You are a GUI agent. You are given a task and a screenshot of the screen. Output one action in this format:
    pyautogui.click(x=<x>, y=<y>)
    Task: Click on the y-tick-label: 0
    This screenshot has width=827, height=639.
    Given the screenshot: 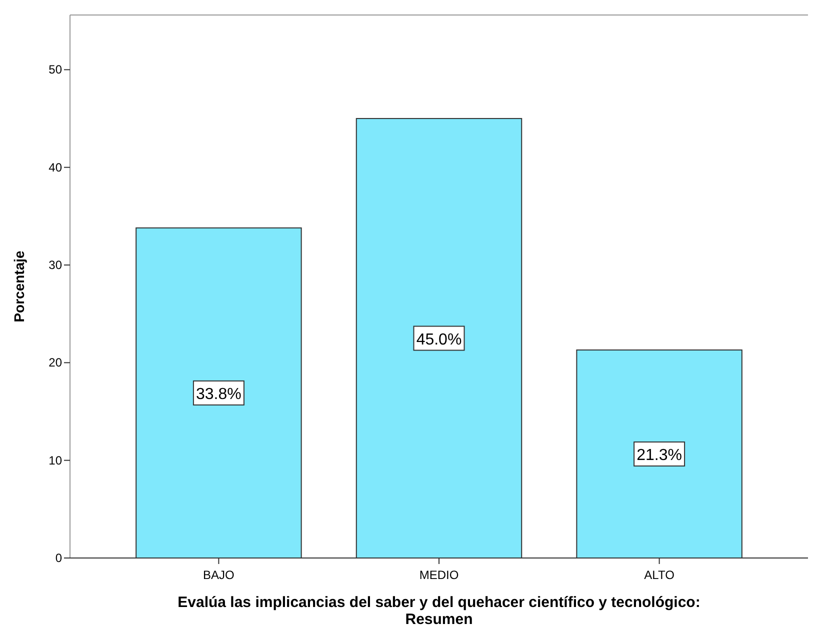 What is the action you would take?
    pyautogui.click(x=58, y=558)
    